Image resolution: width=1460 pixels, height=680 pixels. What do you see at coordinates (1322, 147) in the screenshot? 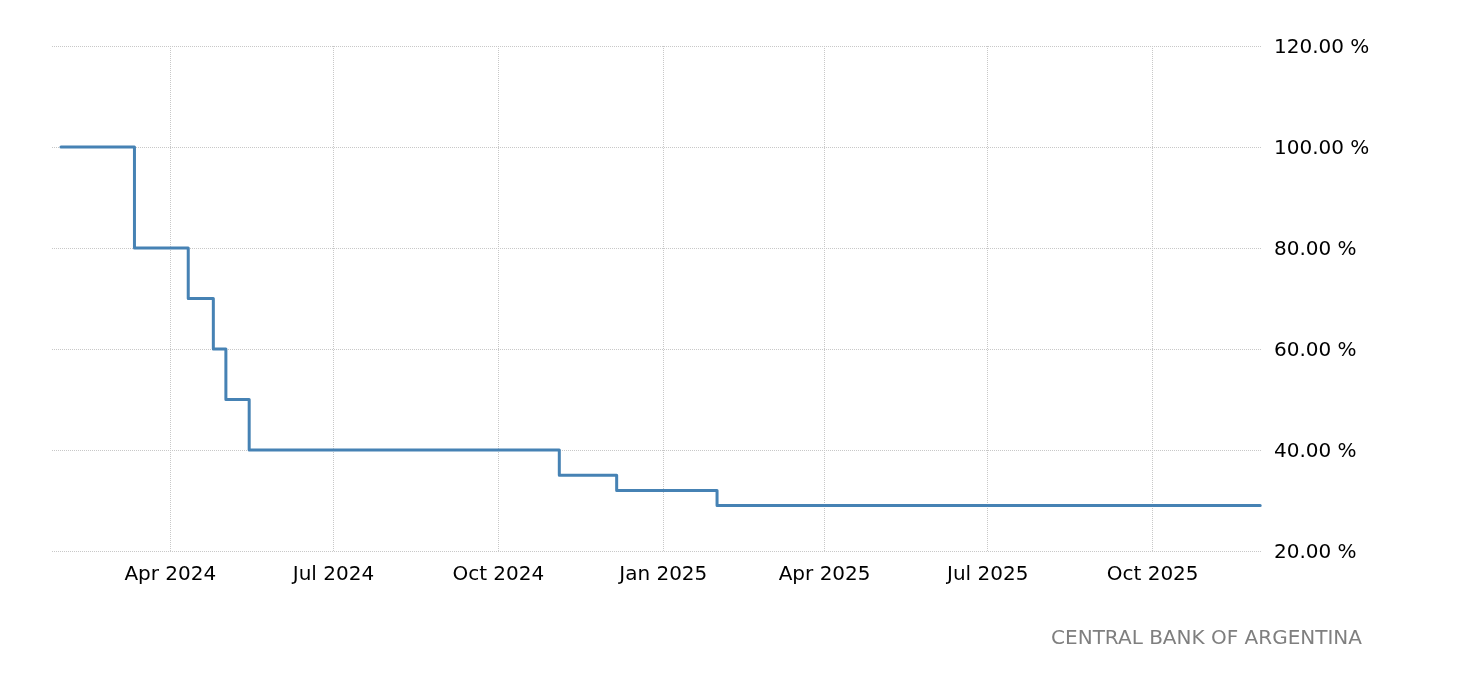
I see `y-tick-label: 100.00 %` at bounding box center [1322, 147].